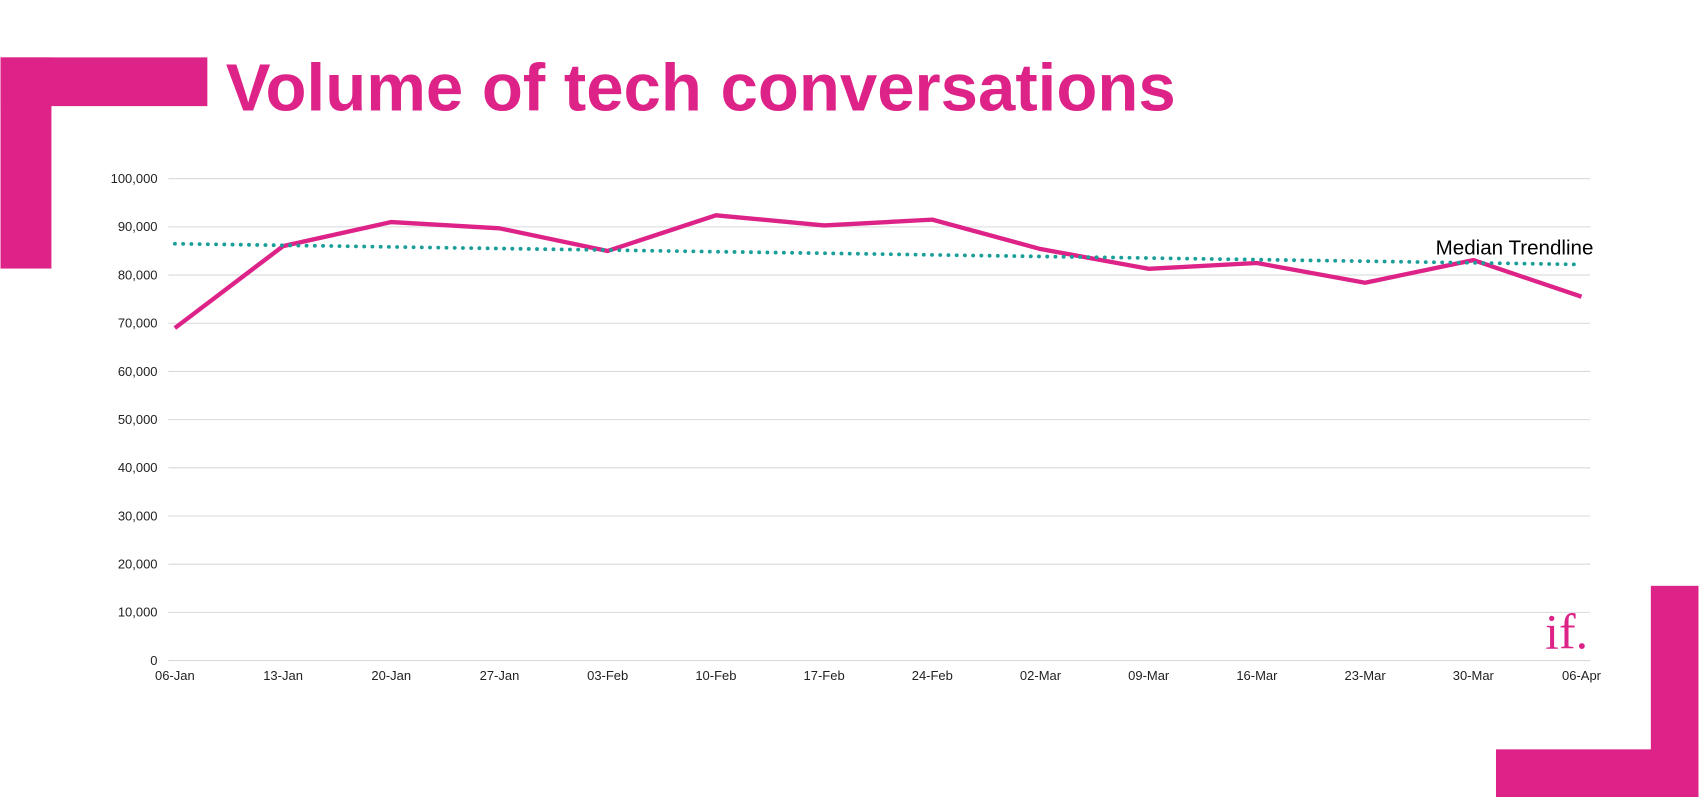 The width and height of the screenshot is (1699, 797). Describe the element at coordinates (138, 226) in the screenshot. I see `y-tick-label: 90,000` at that location.